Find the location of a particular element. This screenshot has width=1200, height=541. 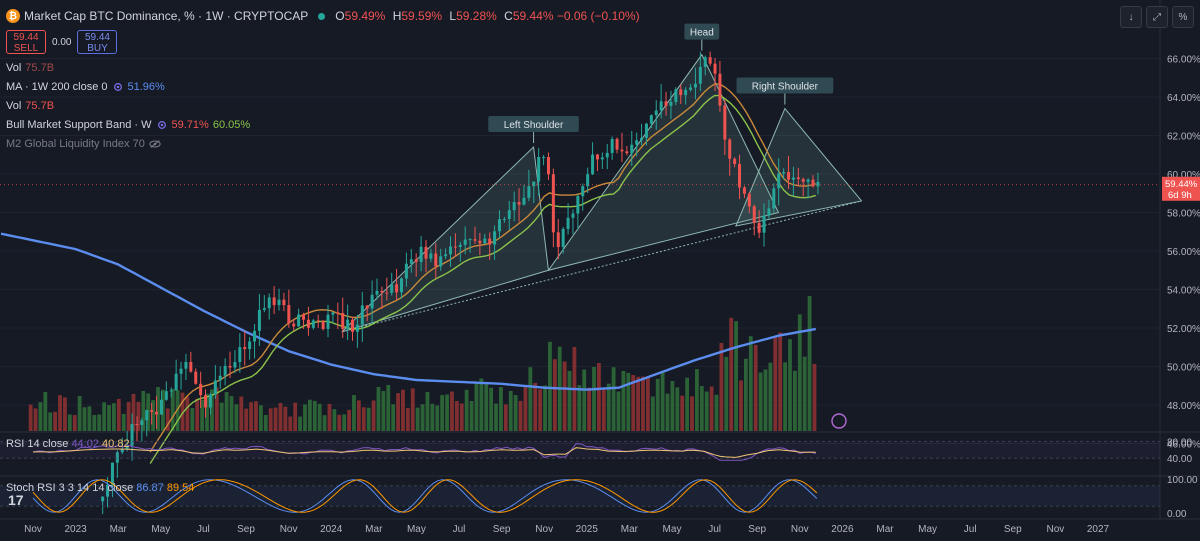

percent-scale-button: % is located at coordinates (1183, 17).